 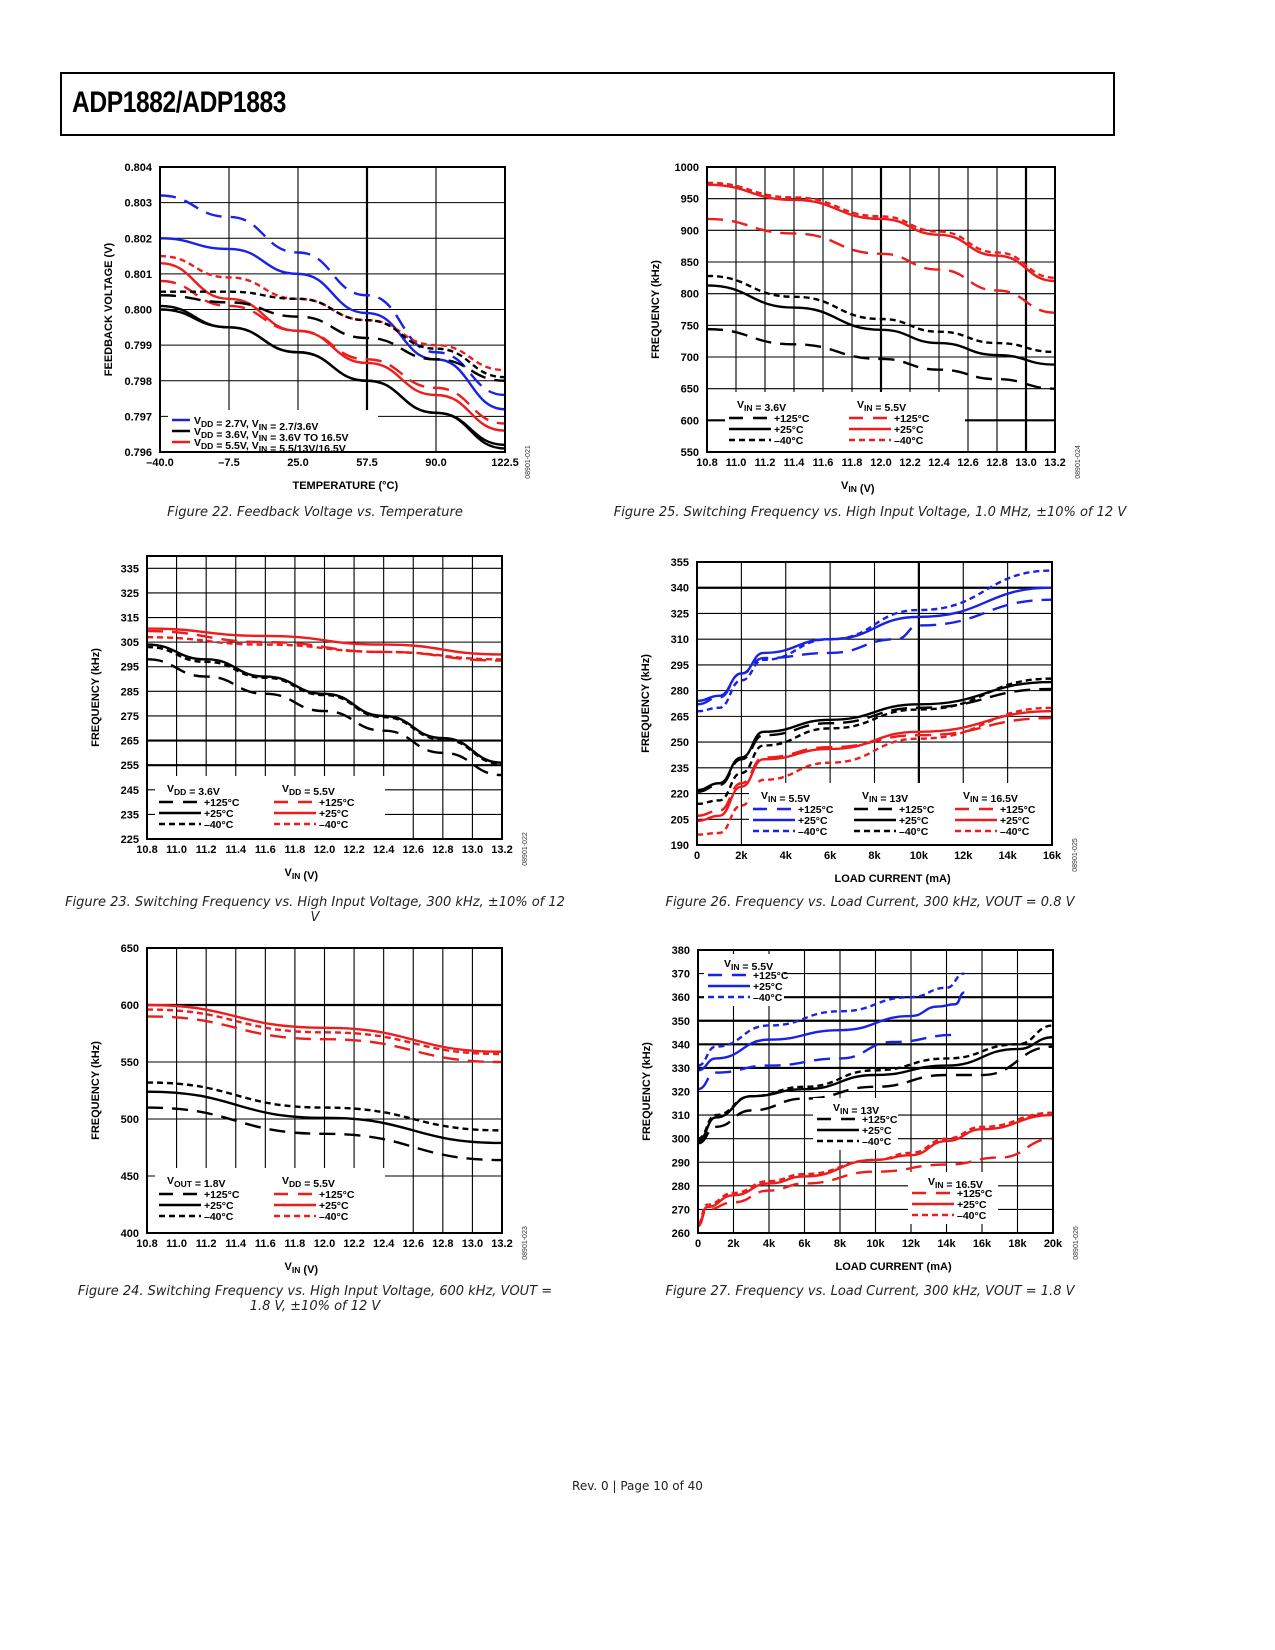 I want to click on figure-code: 08901-026, so click(x=1076, y=1243).